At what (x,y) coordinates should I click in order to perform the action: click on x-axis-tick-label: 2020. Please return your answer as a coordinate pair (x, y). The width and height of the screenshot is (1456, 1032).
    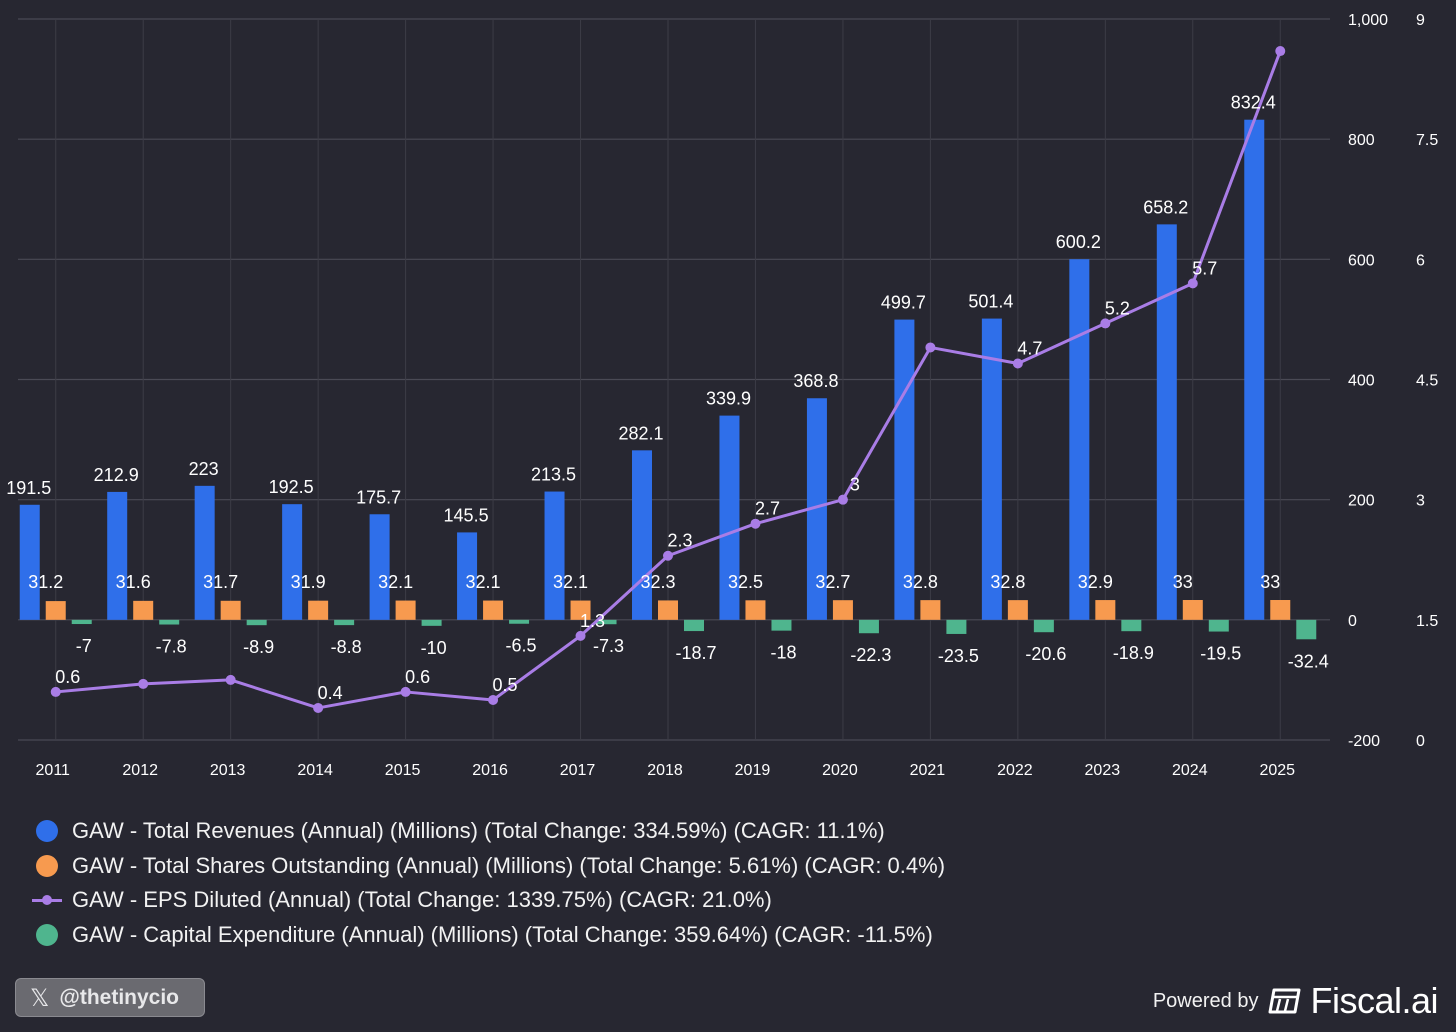
    Looking at the image, I should click on (840, 770).